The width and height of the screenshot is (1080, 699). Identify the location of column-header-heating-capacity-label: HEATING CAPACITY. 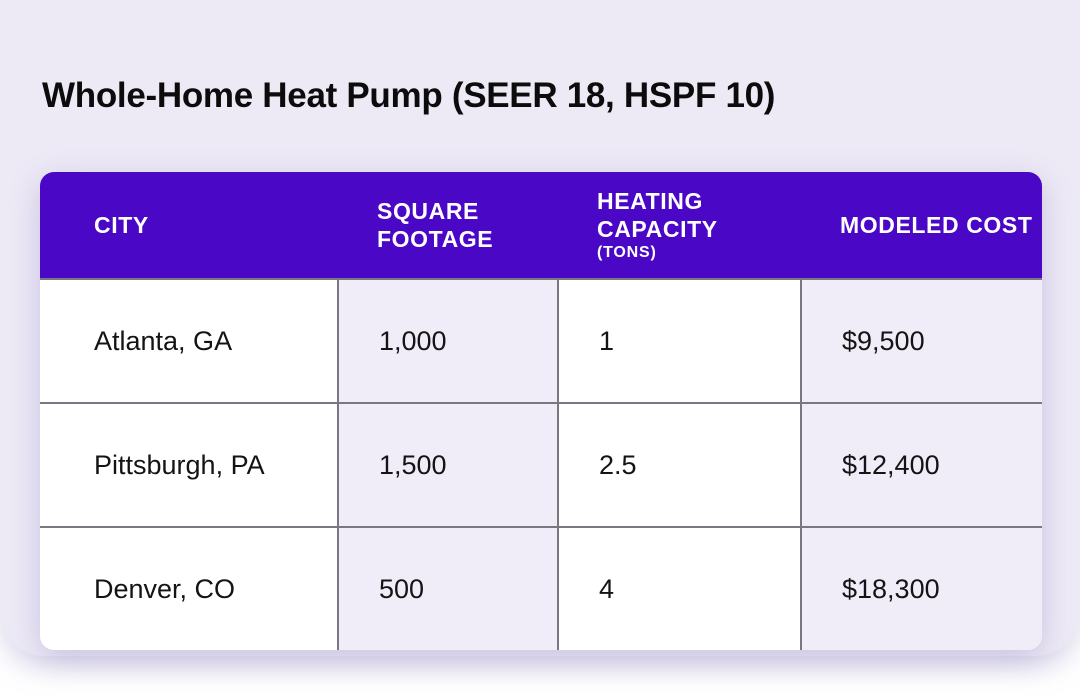
(657, 215).